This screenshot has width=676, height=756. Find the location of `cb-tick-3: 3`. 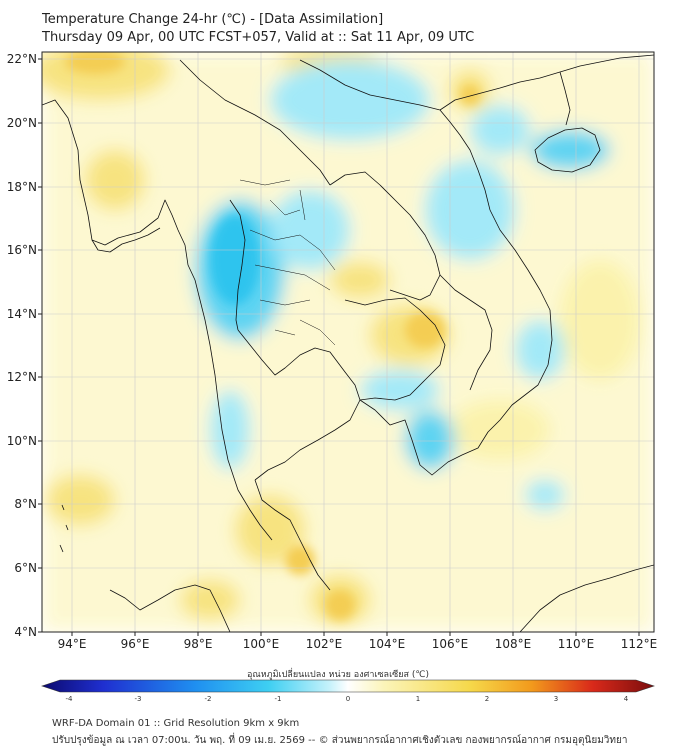

cb-tick-3: 3 is located at coordinates (556, 699).